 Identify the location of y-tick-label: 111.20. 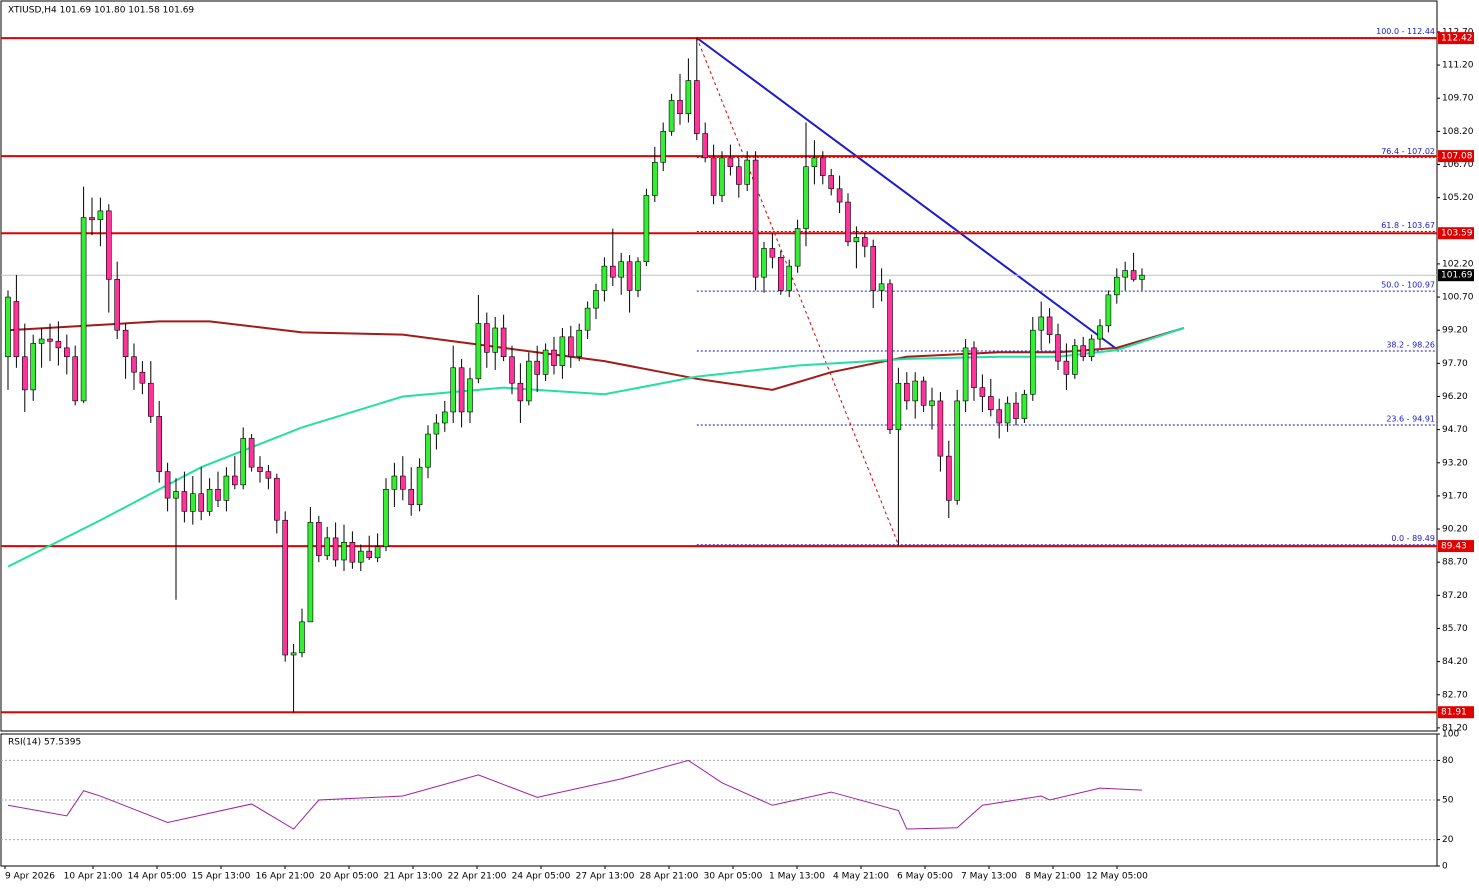
(1458, 66).